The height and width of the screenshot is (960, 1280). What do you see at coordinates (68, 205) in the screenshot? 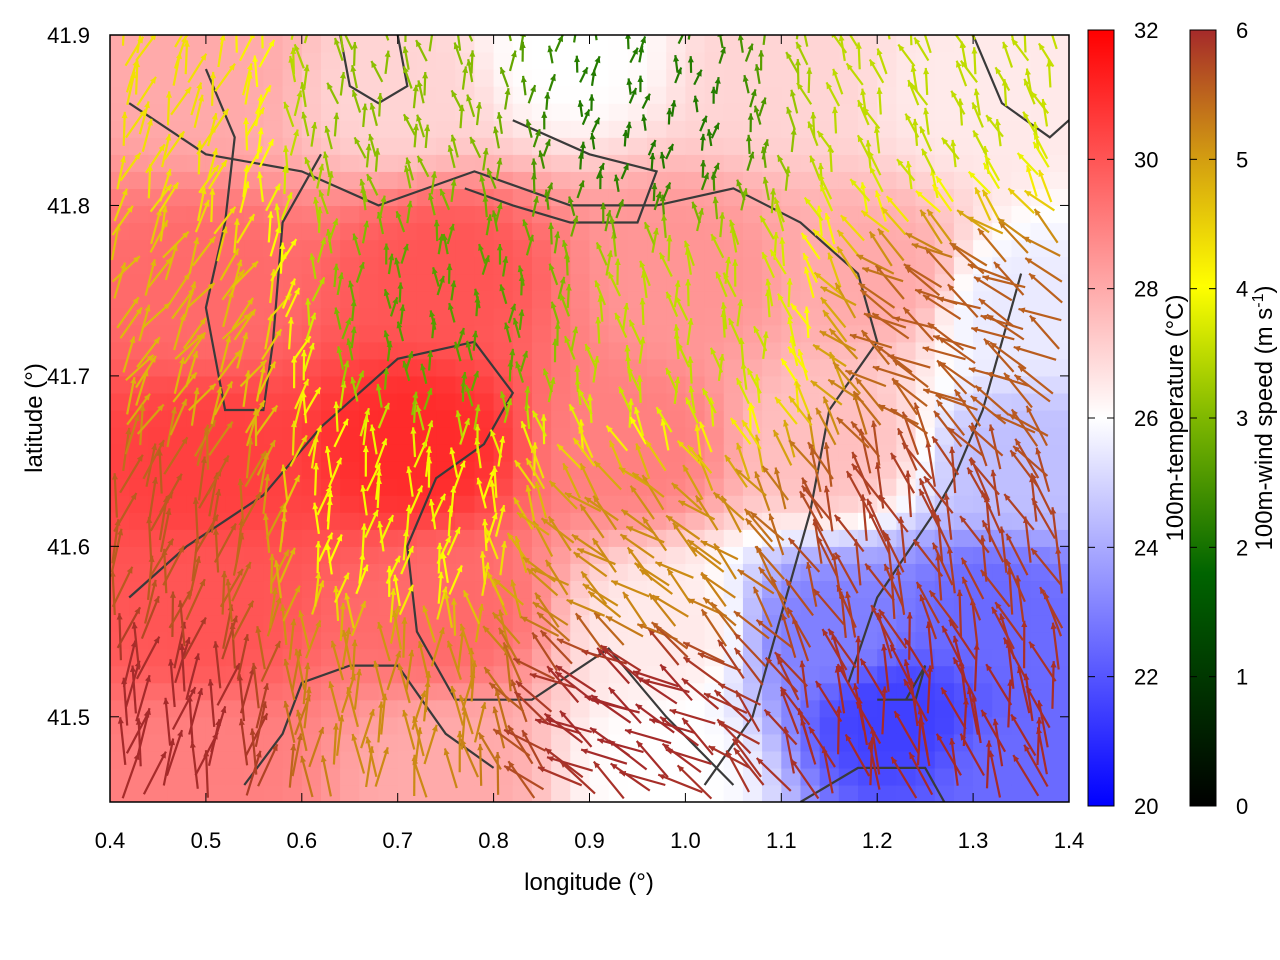
I see `y-tick-label: 41.8` at bounding box center [68, 205].